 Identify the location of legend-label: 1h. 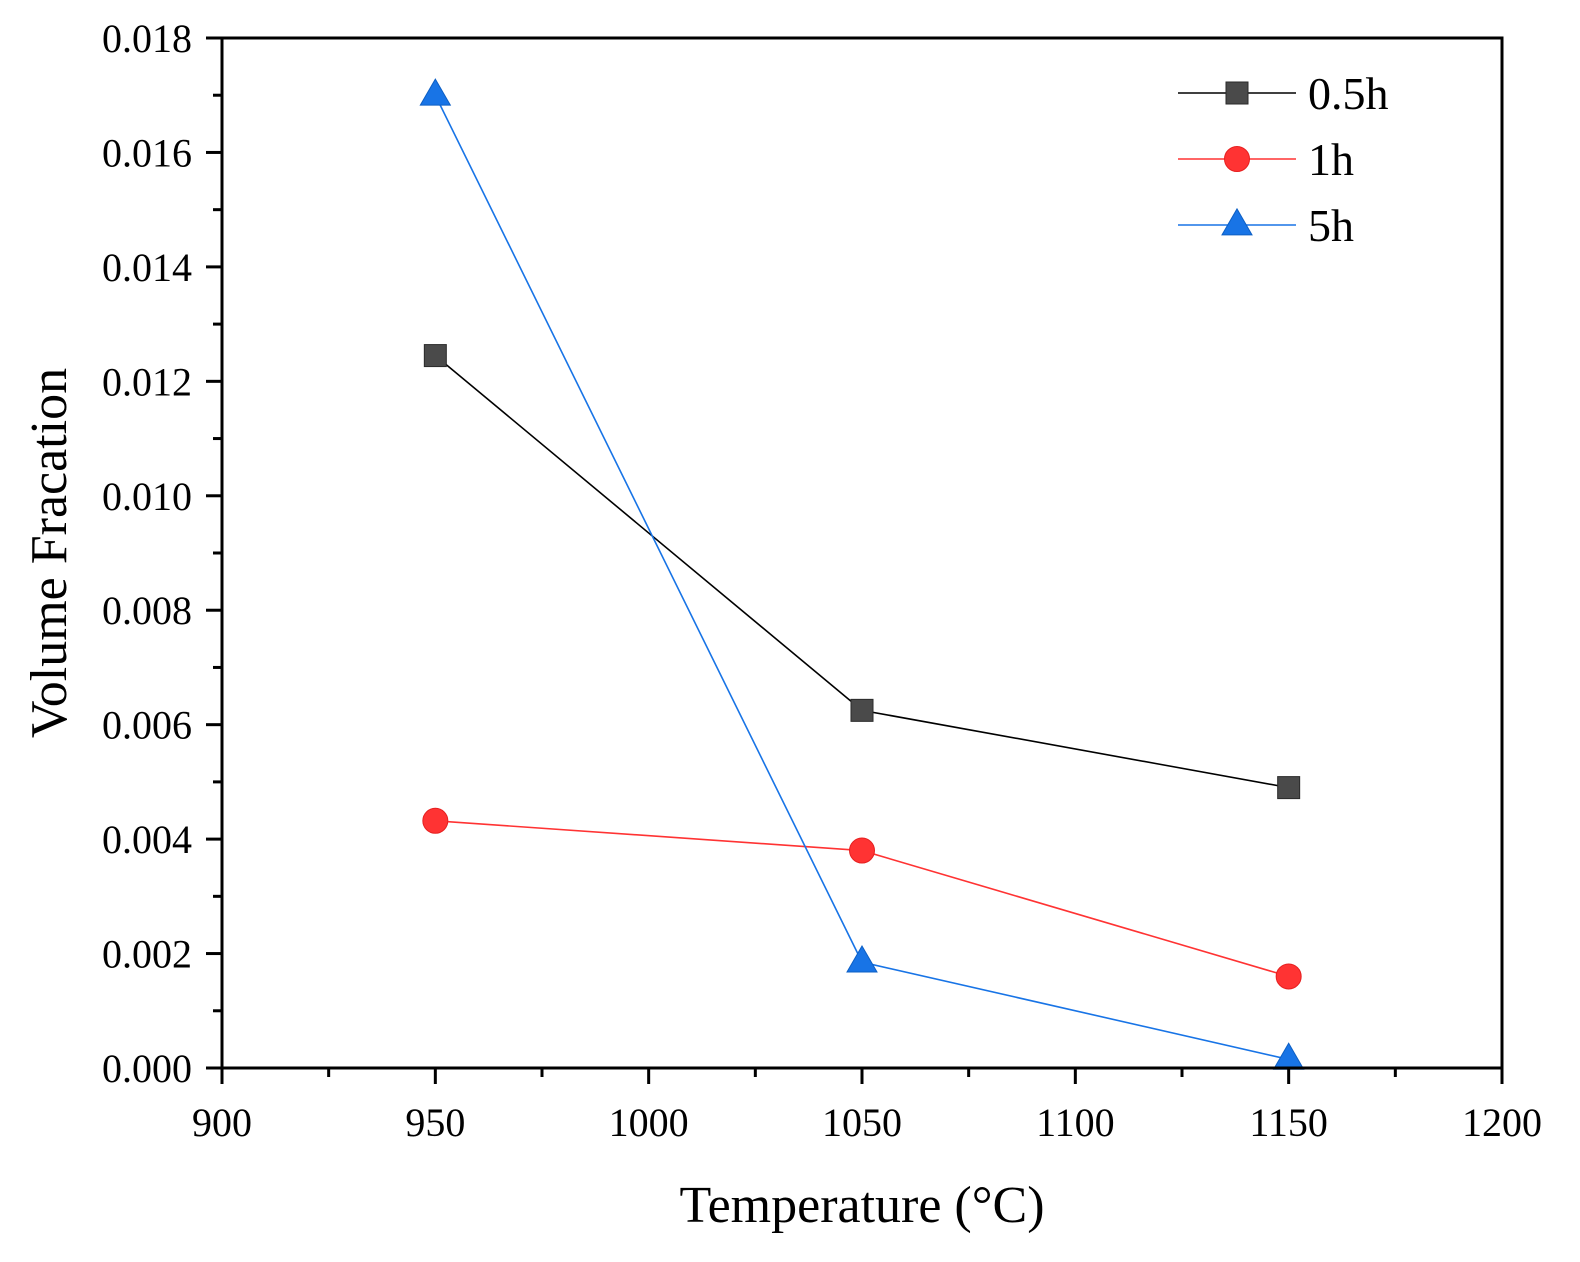
(1331, 159).